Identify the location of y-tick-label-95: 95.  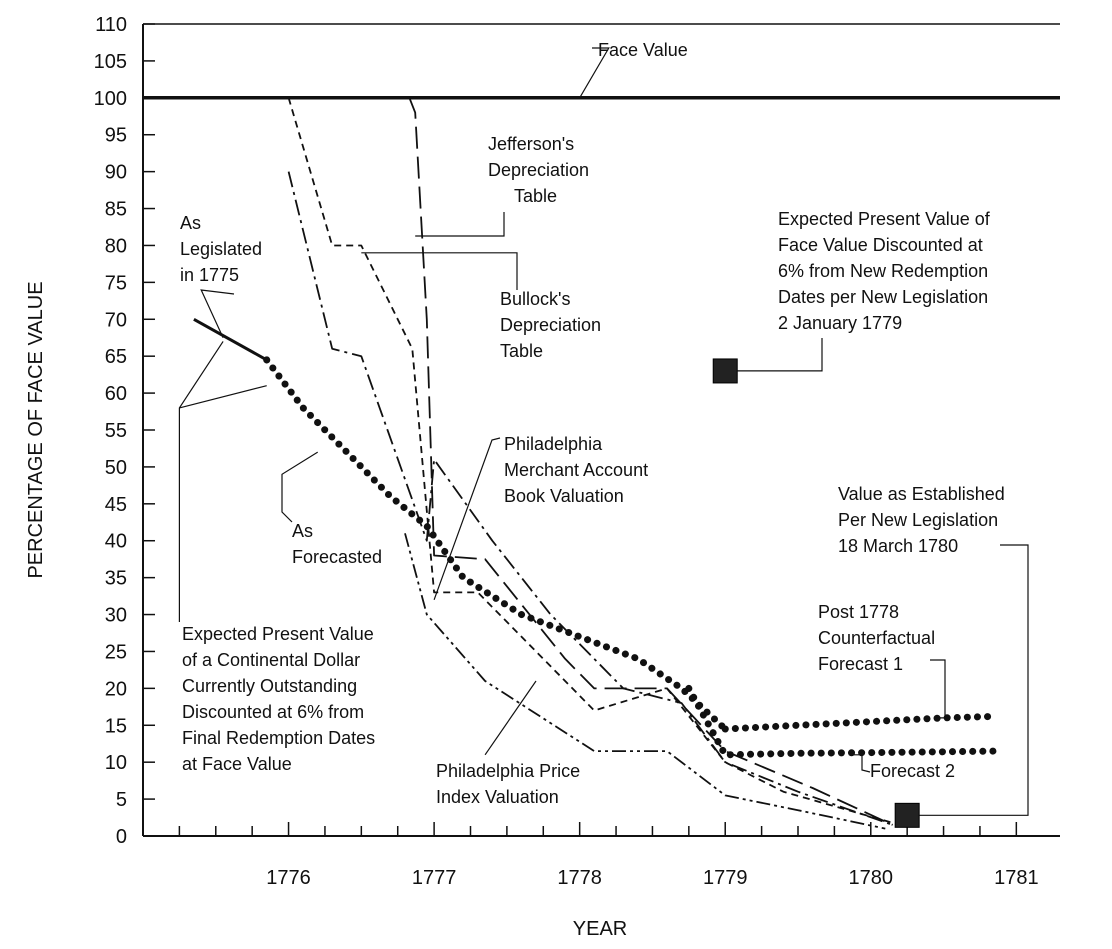
(116, 136).